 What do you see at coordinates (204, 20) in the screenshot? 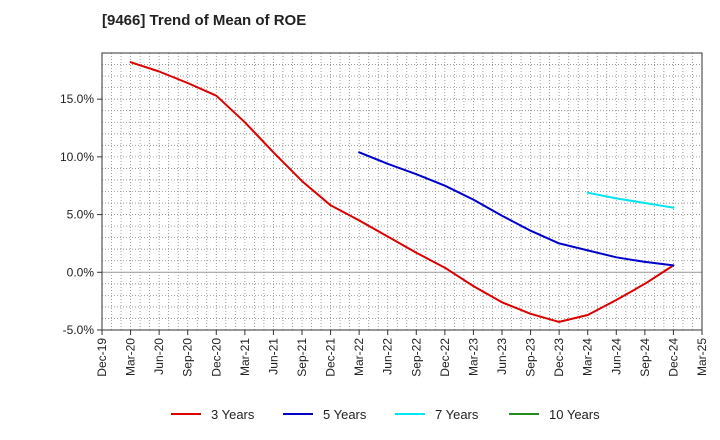
I see `chart-title: [9466] Trend of Mean of ROE` at bounding box center [204, 20].